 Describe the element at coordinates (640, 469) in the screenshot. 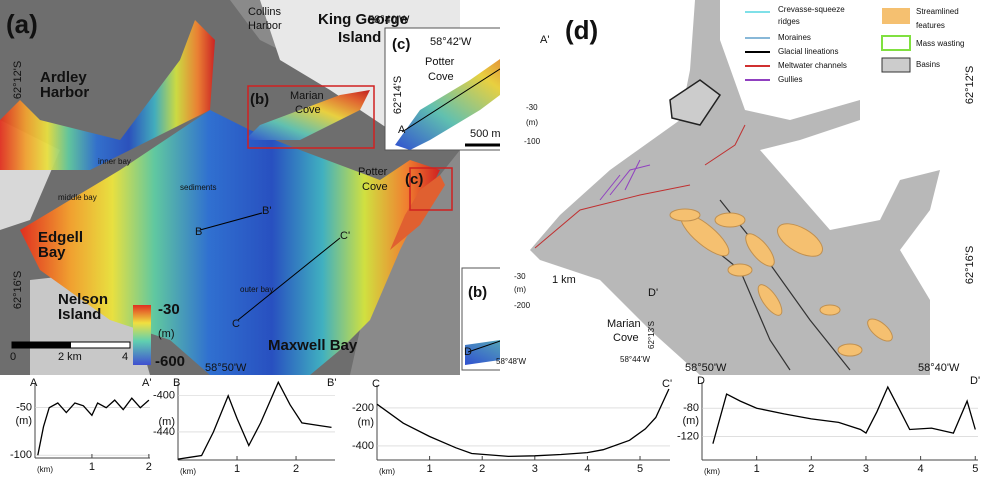

I see `x-tick-label: 5` at that location.